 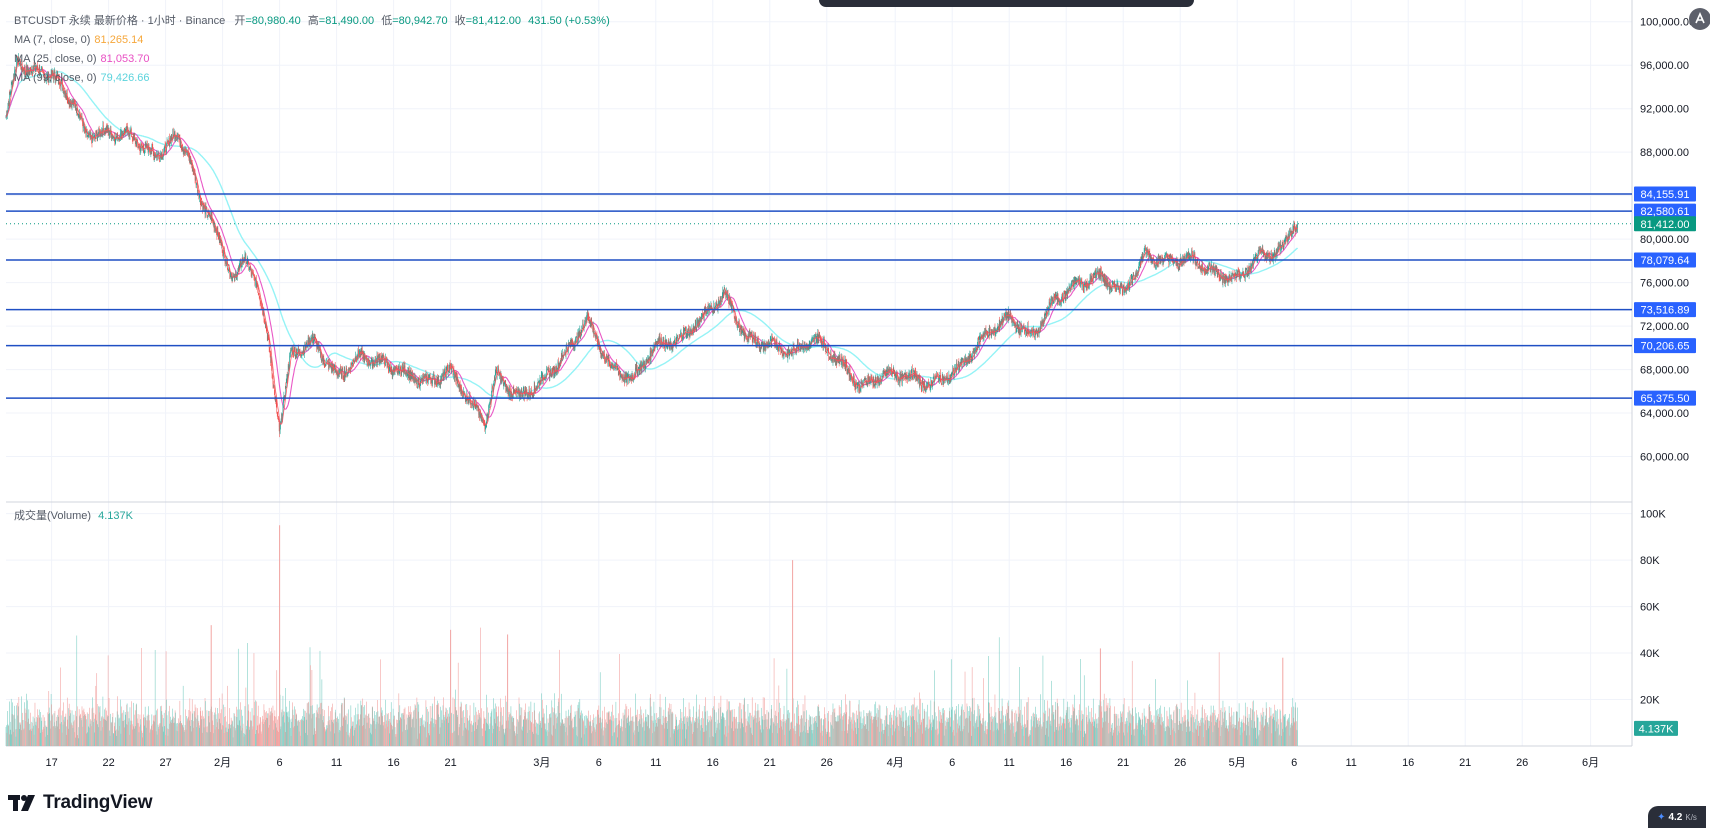 I want to click on ma25-label: MA (25, close, 0), so click(x=55, y=59).